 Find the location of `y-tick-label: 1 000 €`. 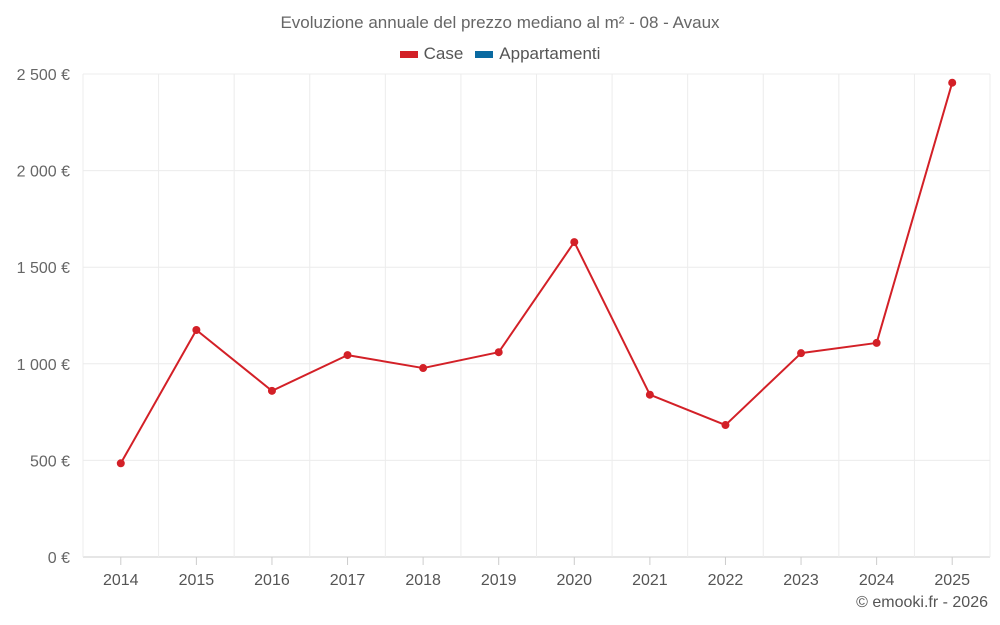

y-tick-label: 1 000 € is located at coordinates (43, 365).